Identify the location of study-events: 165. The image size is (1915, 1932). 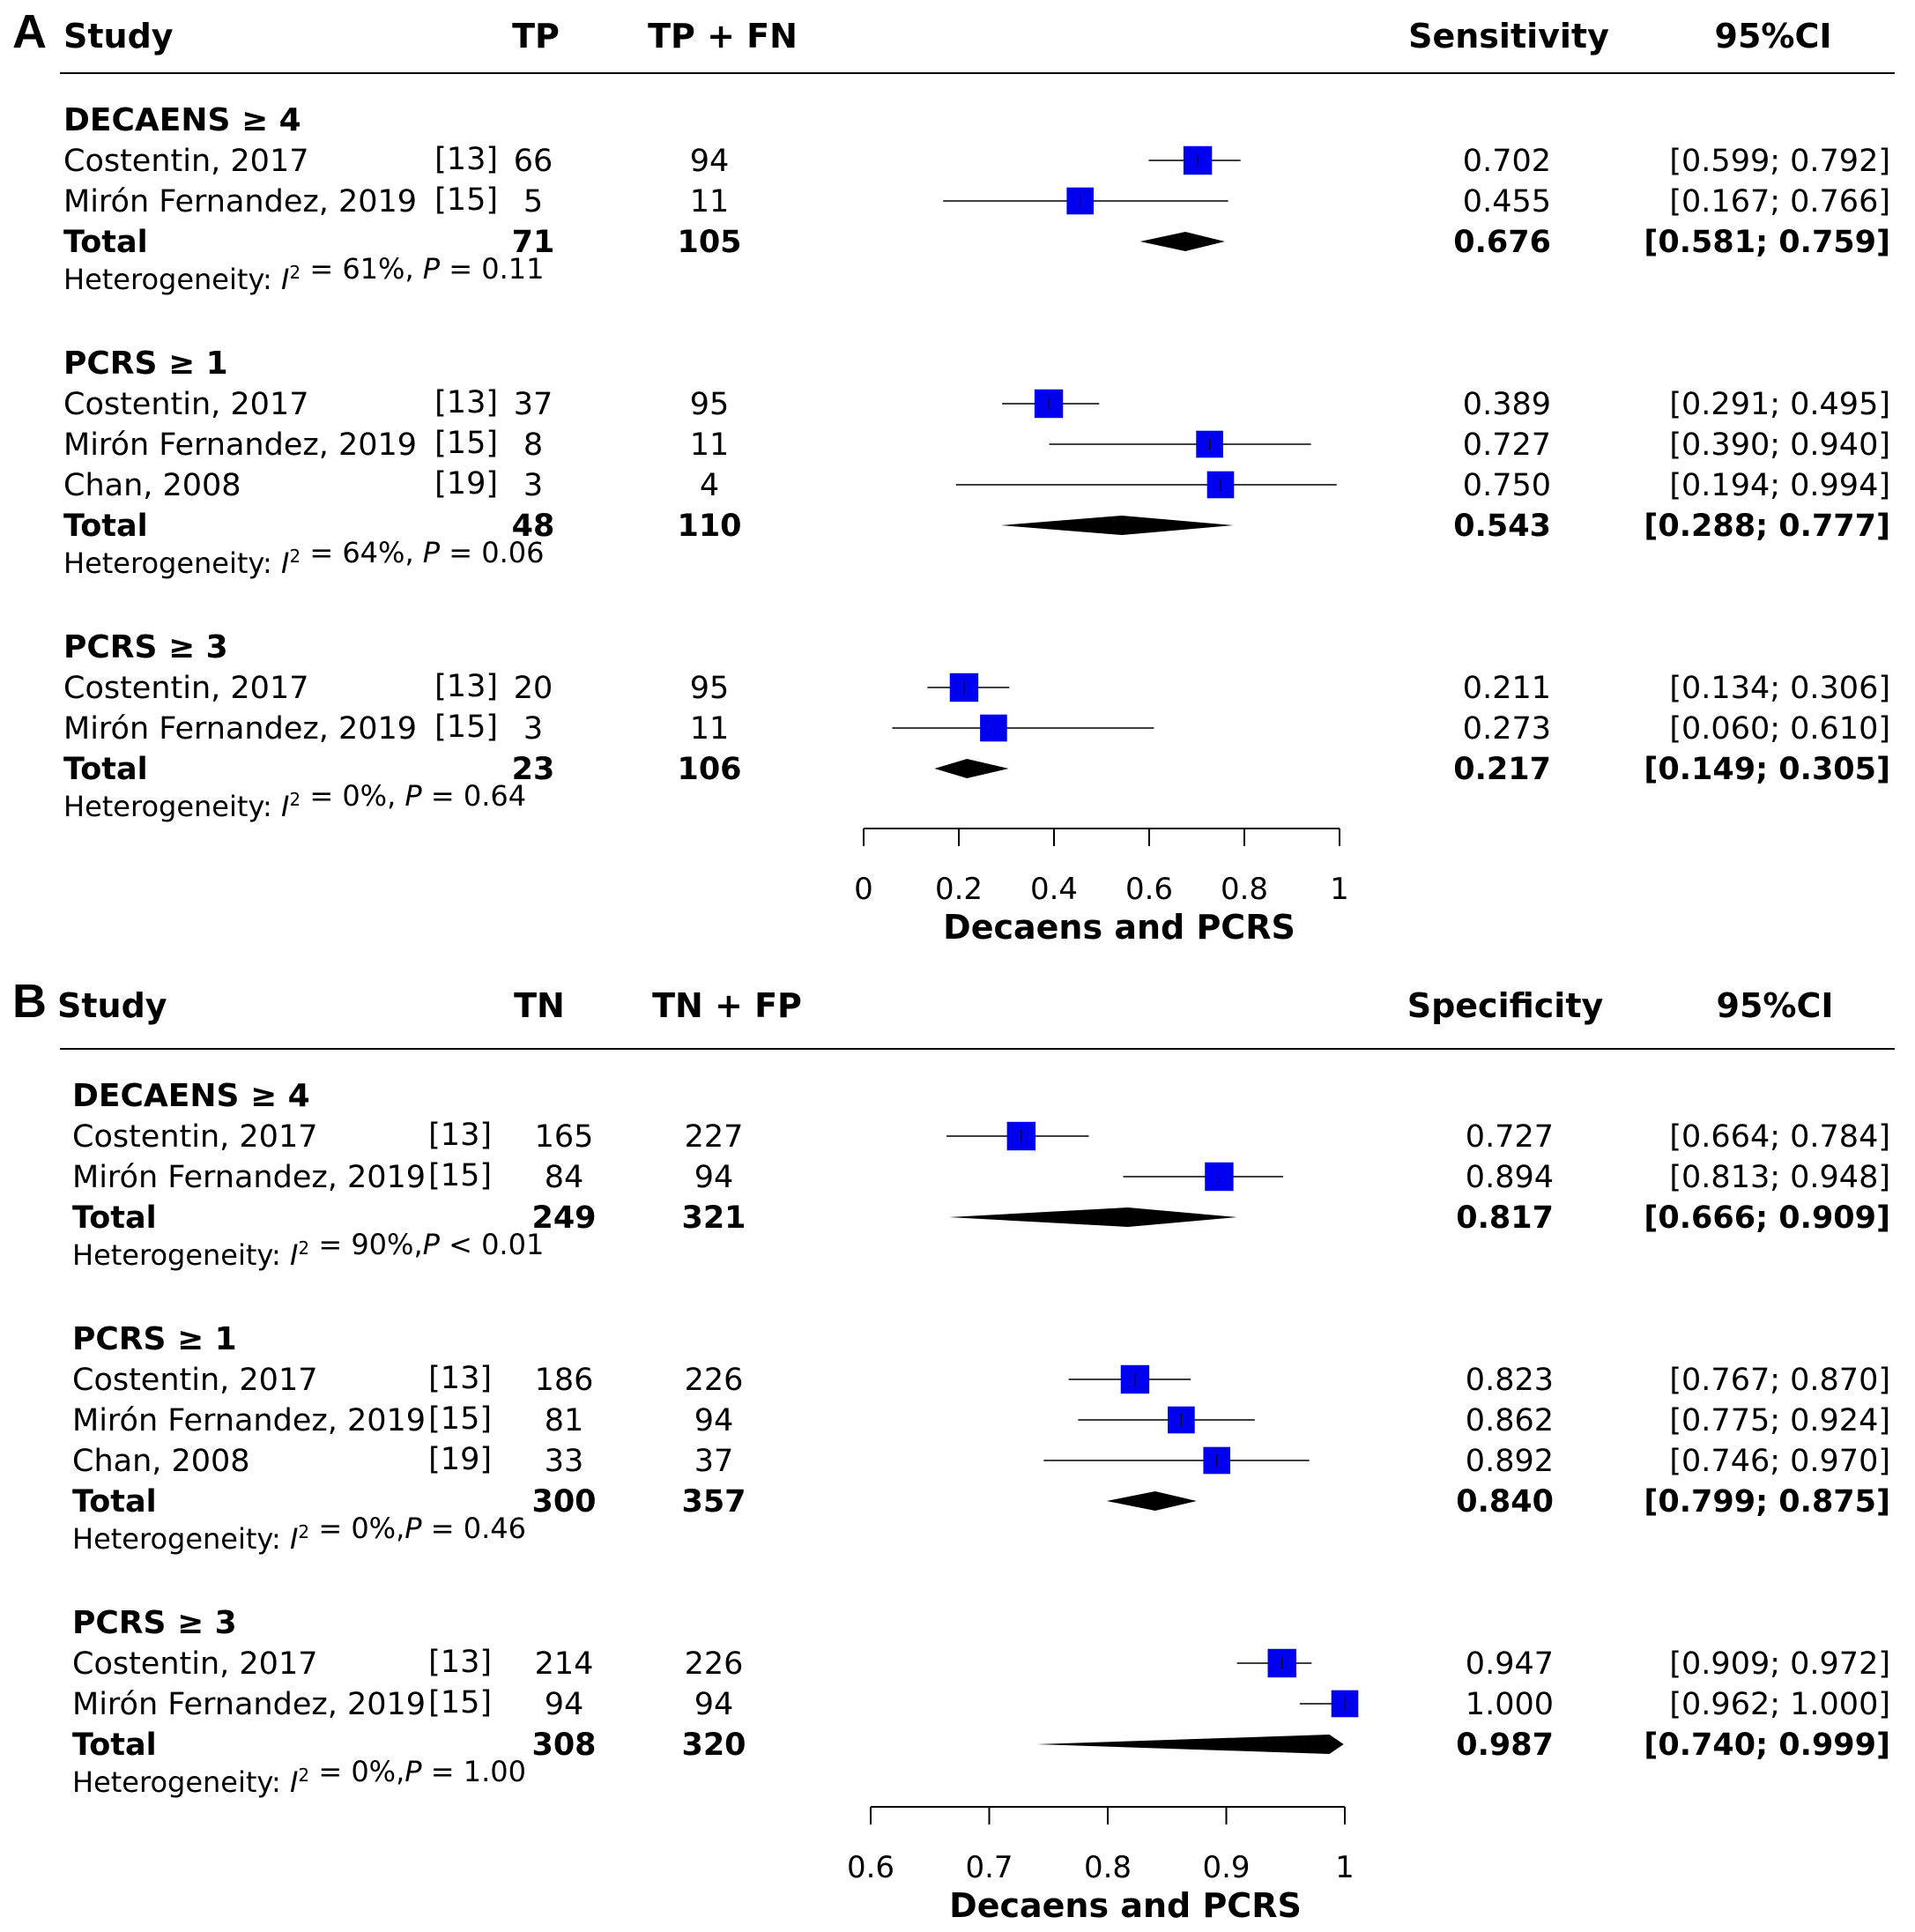
(564, 1137).